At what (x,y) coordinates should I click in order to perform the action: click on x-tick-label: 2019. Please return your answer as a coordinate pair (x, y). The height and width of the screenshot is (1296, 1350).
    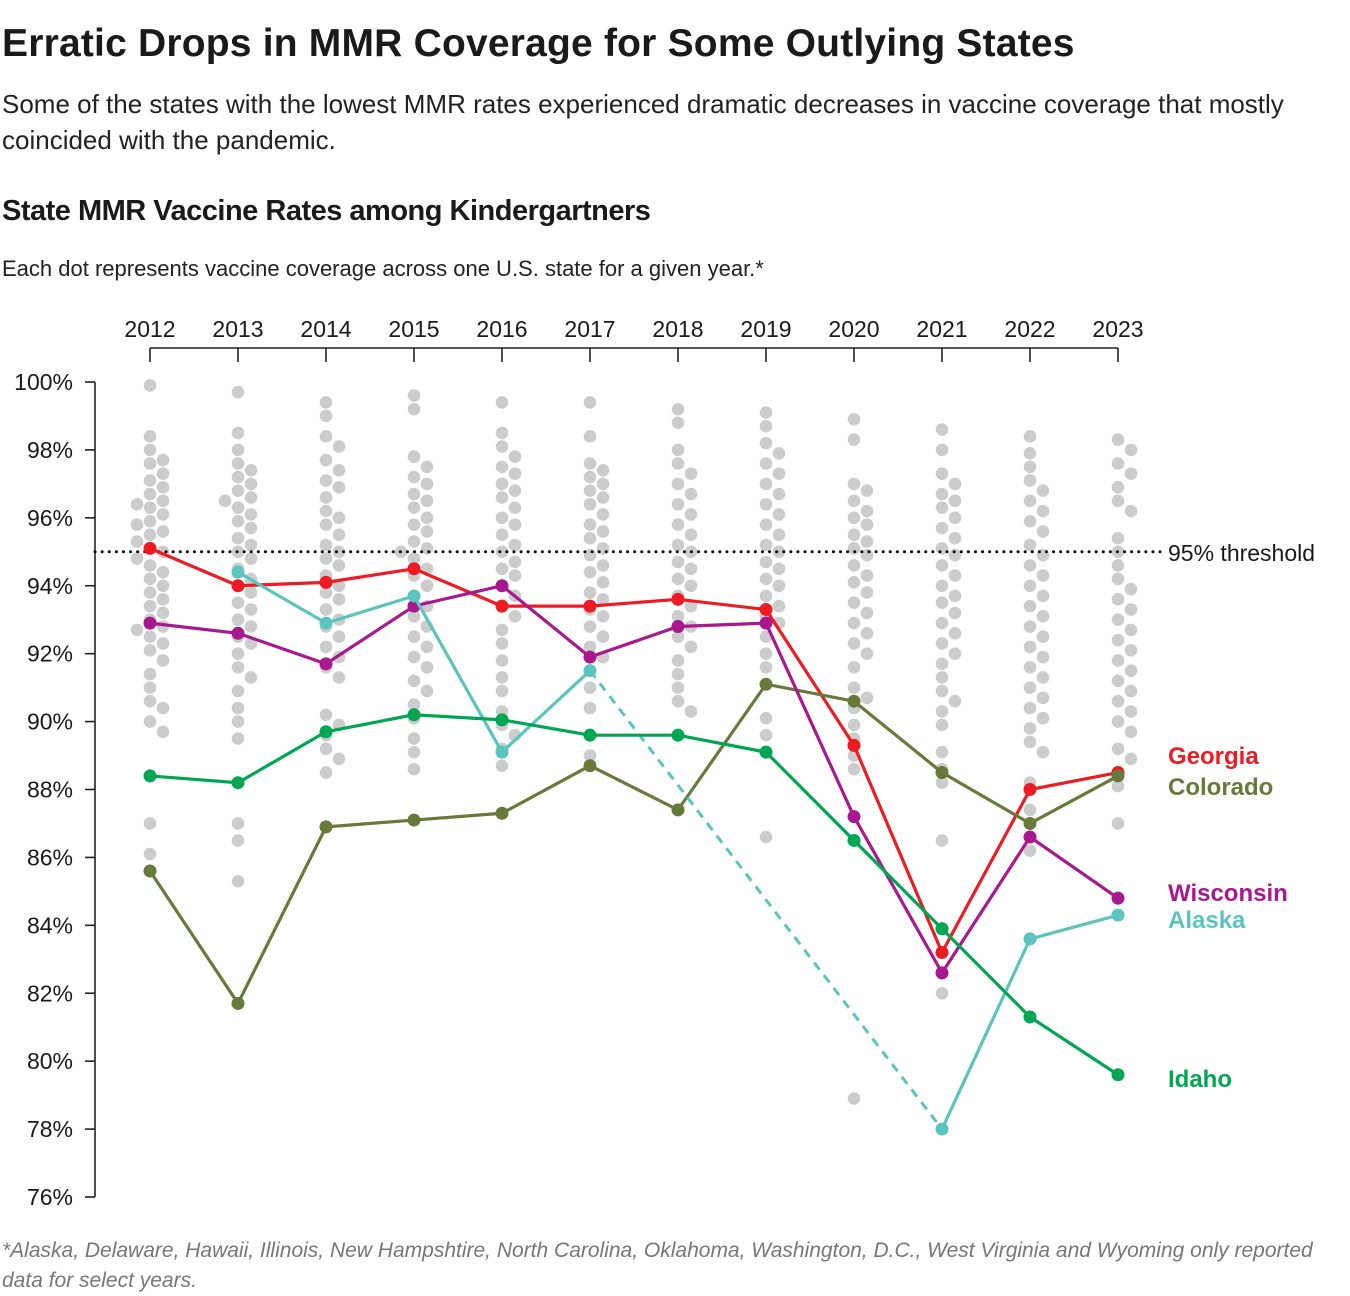
    Looking at the image, I should click on (765, 329).